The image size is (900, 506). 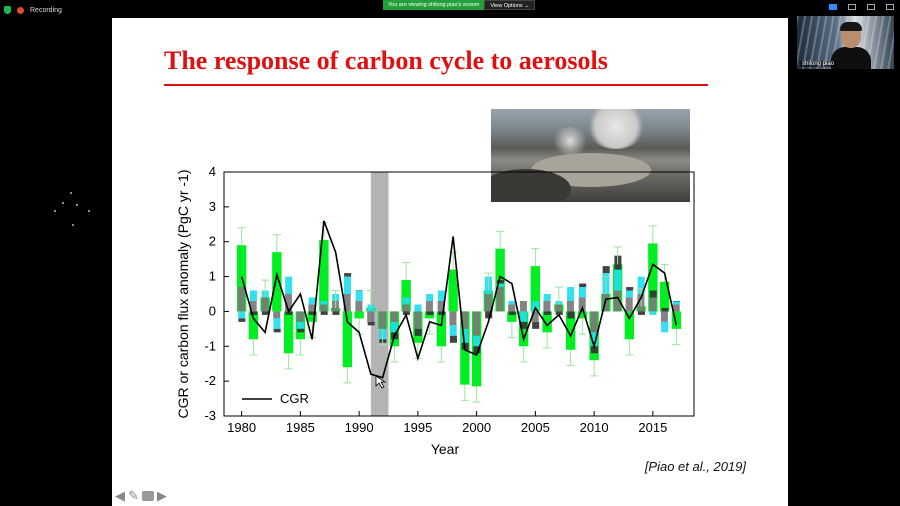 What do you see at coordinates (212, 241) in the screenshot?
I see `y-tick-label: 2` at bounding box center [212, 241].